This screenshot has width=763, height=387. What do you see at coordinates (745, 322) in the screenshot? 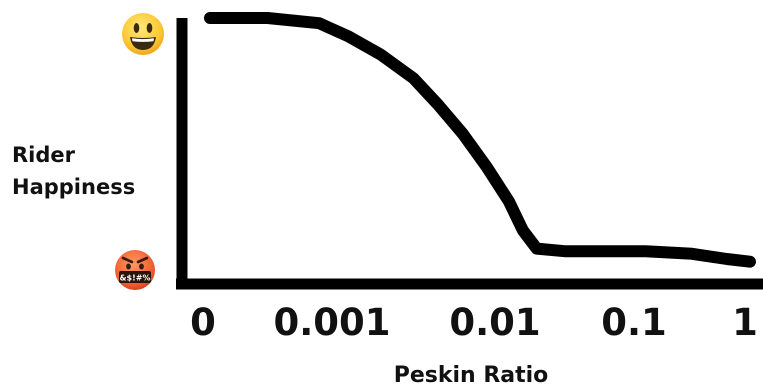
I see `x-tick-4: 1` at bounding box center [745, 322].